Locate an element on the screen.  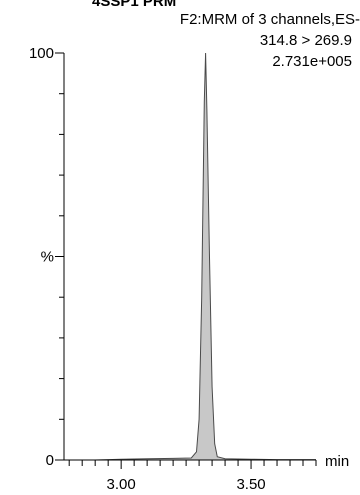
x-axis-ticks: 3.00 3.50 is located at coordinates (192, 476).